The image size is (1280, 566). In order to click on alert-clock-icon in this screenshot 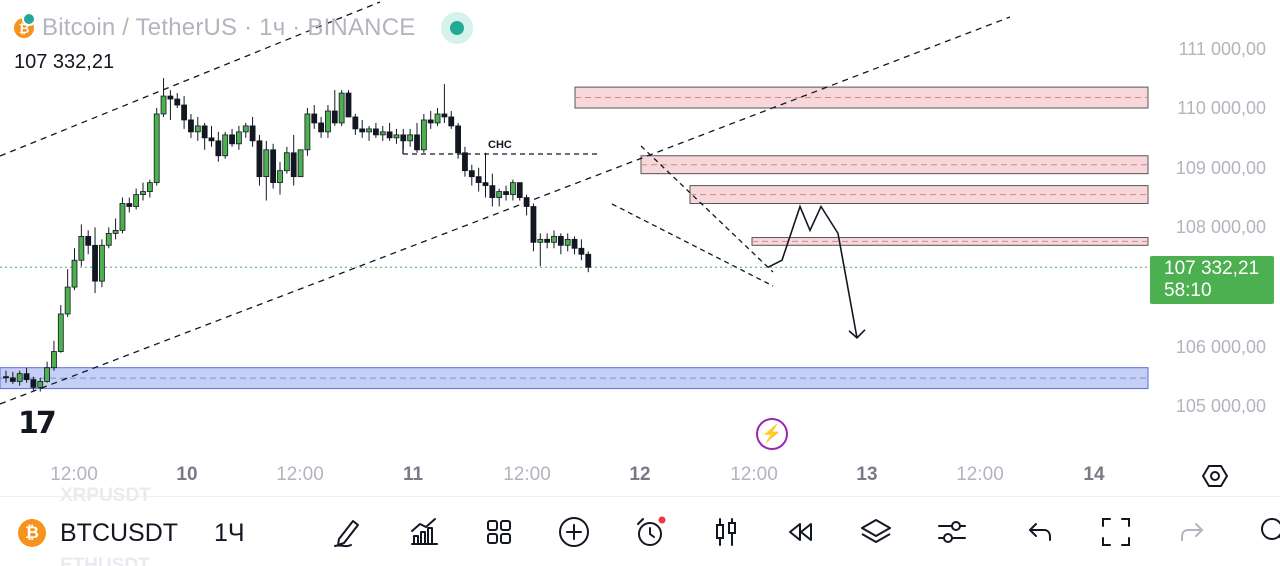, I will do `click(650, 532)`.